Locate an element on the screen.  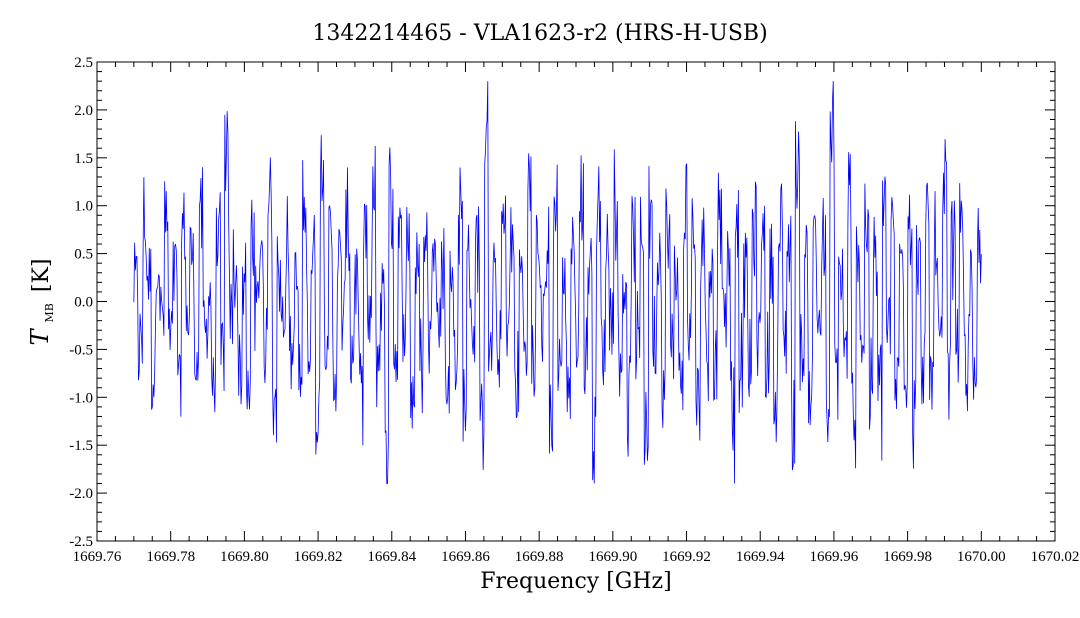
y-tick-label: 1.0 is located at coordinates (83, 207).